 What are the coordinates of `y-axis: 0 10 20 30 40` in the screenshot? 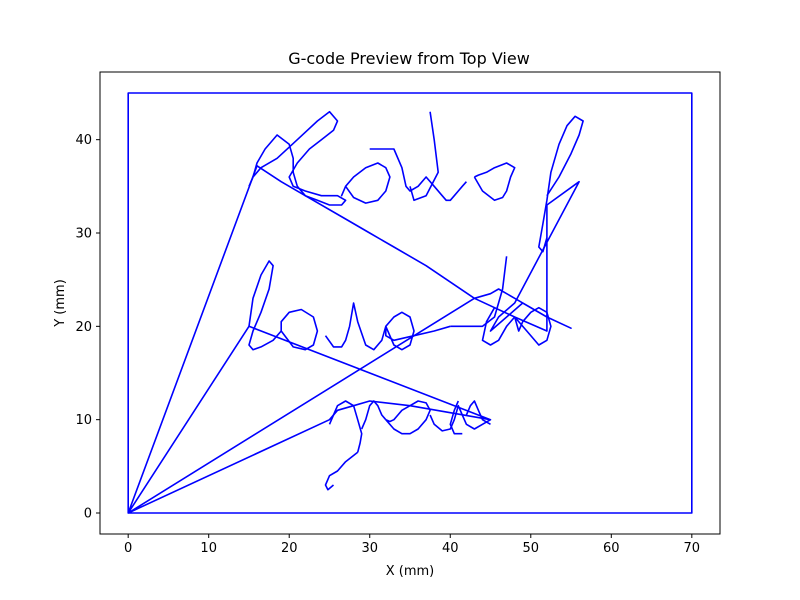 It's located at (87, 327).